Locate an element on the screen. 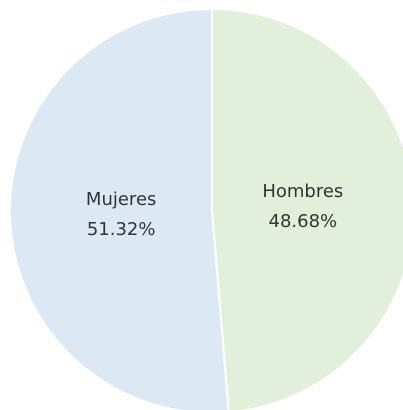 The height and width of the screenshot is (410, 403). slice-value: 48.68% is located at coordinates (303, 221).